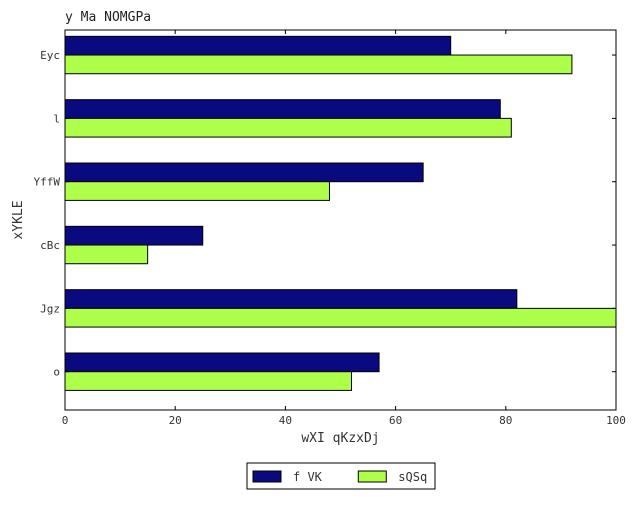 This screenshot has height=512, width=640. What do you see at coordinates (340, 317) in the screenshot?
I see `bar-sQSq-Jgz` at bounding box center [340, 317].